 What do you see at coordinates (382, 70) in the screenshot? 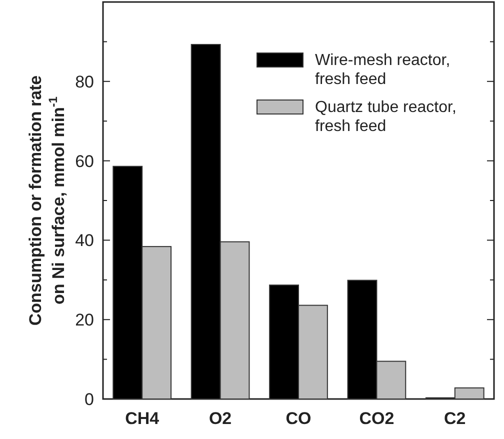
I see `legend-label: Wire-mesh reactor, fresh feed` at bounding box center [382, 70].